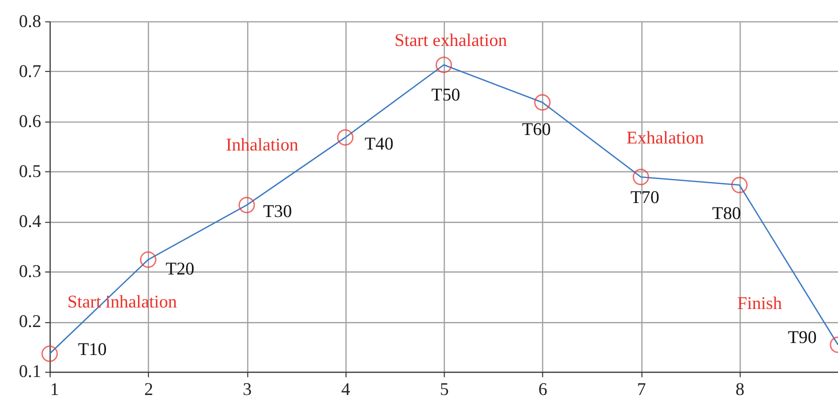 The width and height of the screenshot is (838, 405). I want to click on x-tick-label: 5, so click(444, 389).